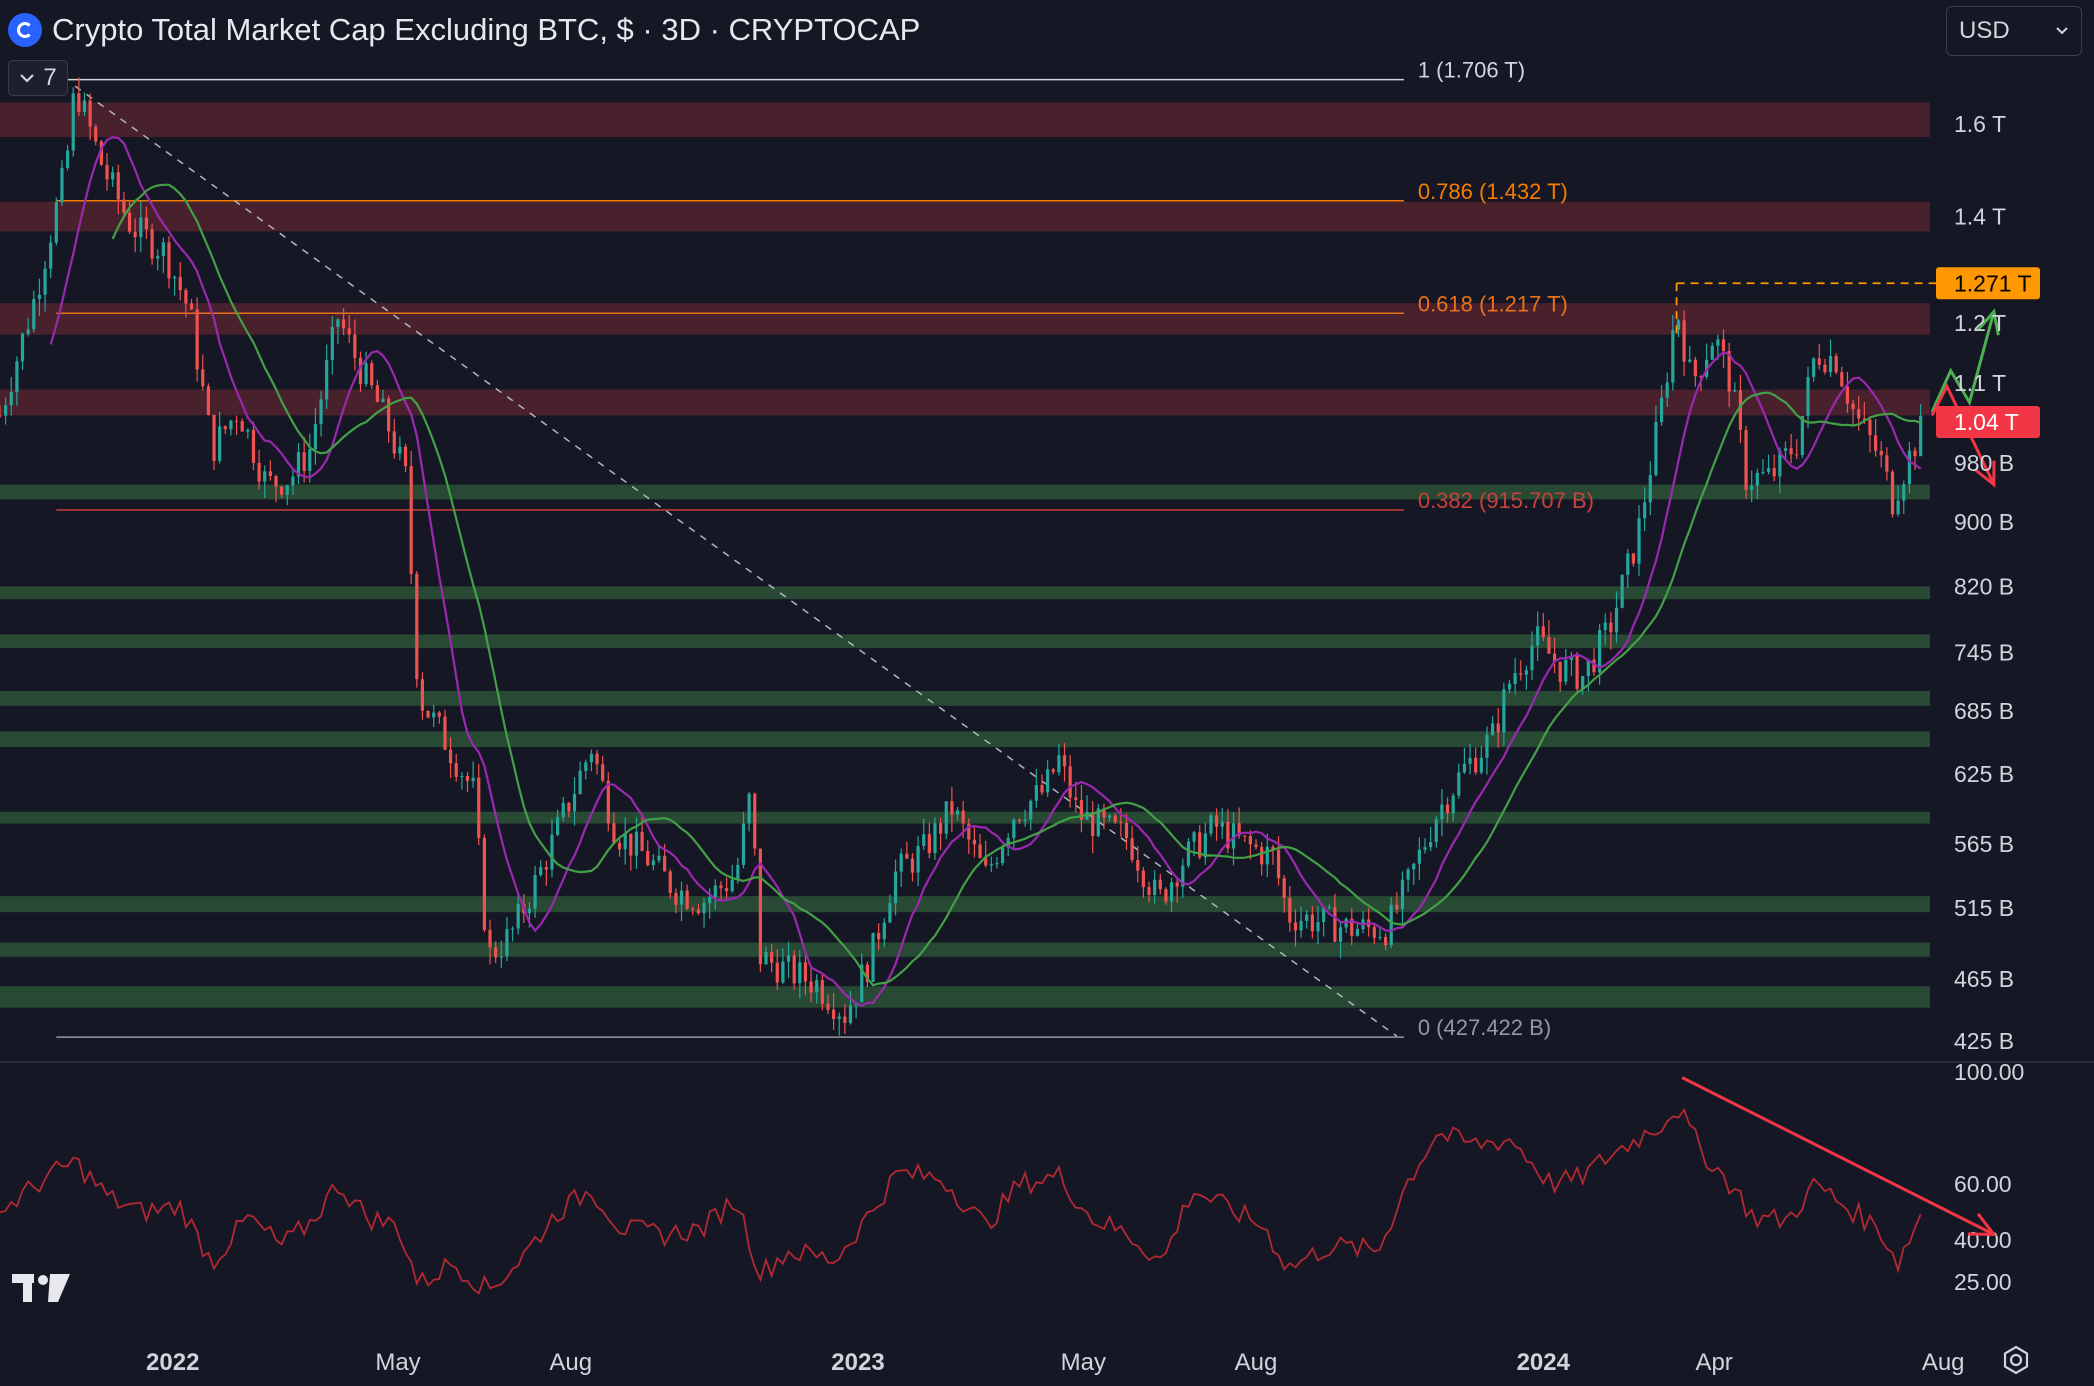 The height and width of the screenshot is (1386, 2094). What do you see at coordinates (1980, 323) in the screenshot?
I see `price-tick-label: 1.2 T` at bounding box center [1980, 323].